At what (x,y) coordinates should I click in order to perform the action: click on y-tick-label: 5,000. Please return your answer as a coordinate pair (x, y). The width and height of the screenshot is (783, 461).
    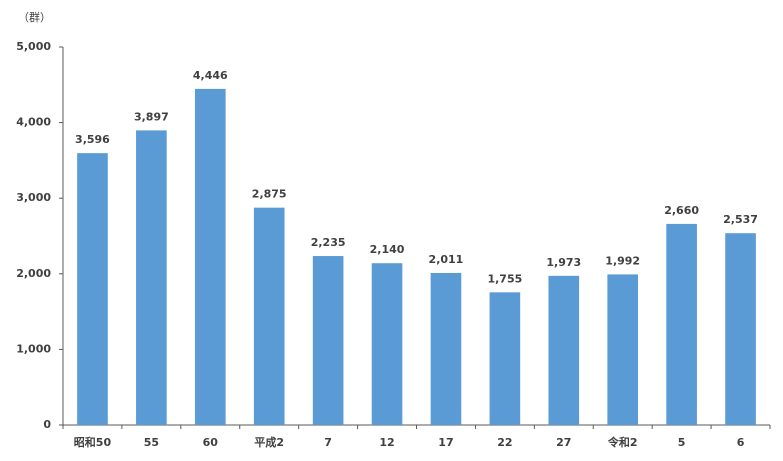
    Looking at the image, I should click on (33, 46).